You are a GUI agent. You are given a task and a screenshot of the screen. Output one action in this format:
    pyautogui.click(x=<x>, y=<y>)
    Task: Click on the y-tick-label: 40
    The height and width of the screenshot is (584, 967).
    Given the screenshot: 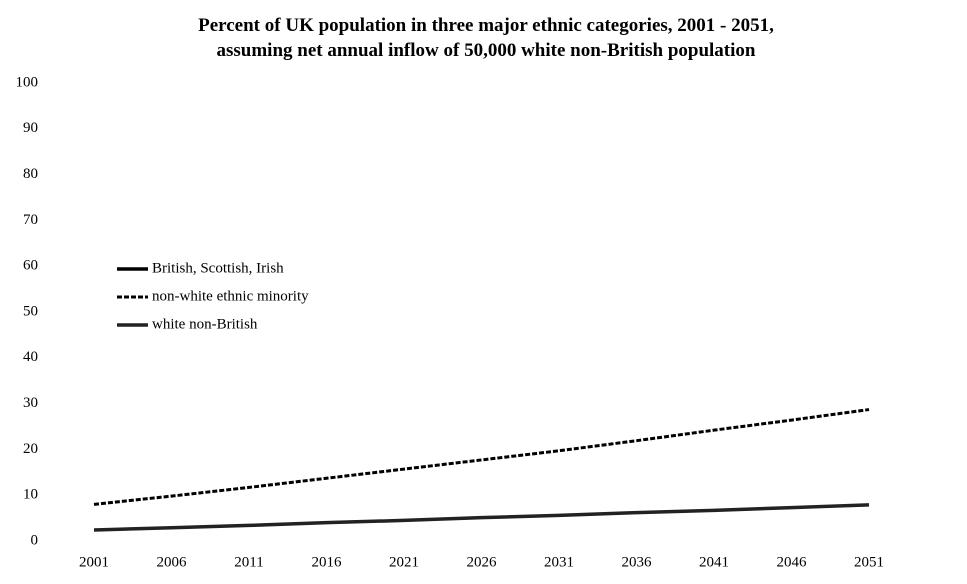 What is the action you would take?
    pyautogui.click(x=30, y=357)
    